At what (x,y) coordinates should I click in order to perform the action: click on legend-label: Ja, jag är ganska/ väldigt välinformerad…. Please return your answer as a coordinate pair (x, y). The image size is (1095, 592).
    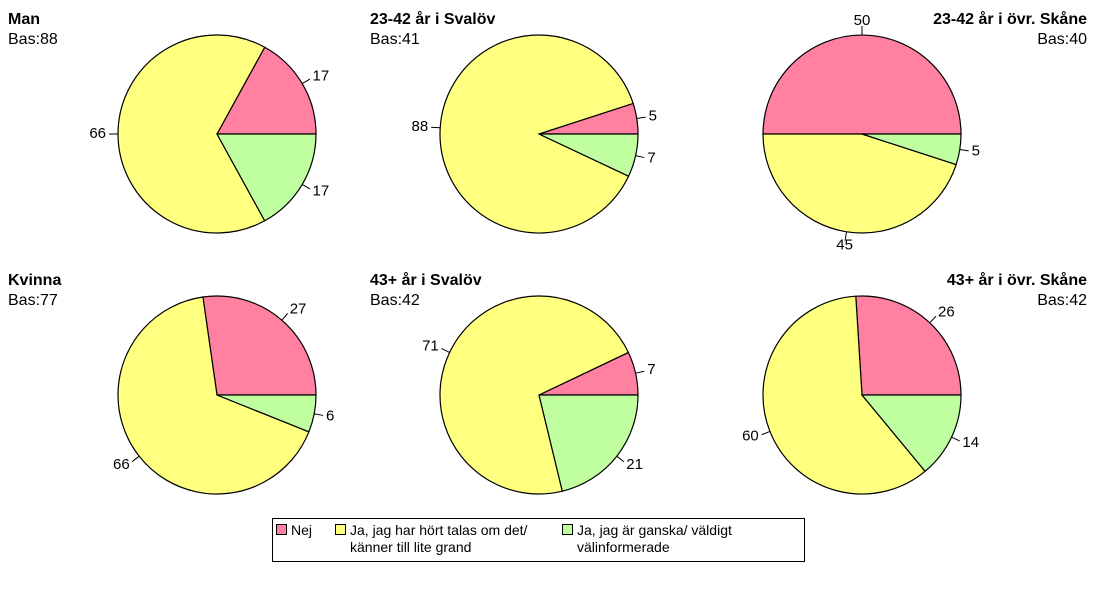
    Looking at the image, I should click on (654, 538).